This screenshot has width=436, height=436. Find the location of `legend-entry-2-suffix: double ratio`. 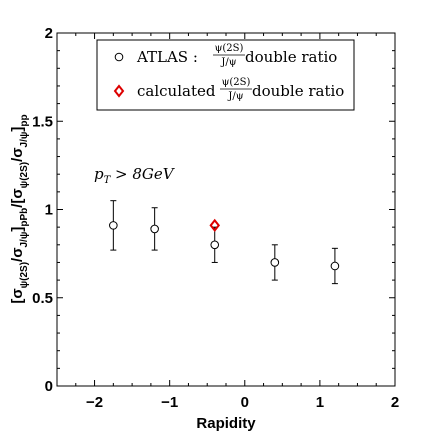

legend-entry-2-suffix: double ratio is located at coordinates (298, 91).